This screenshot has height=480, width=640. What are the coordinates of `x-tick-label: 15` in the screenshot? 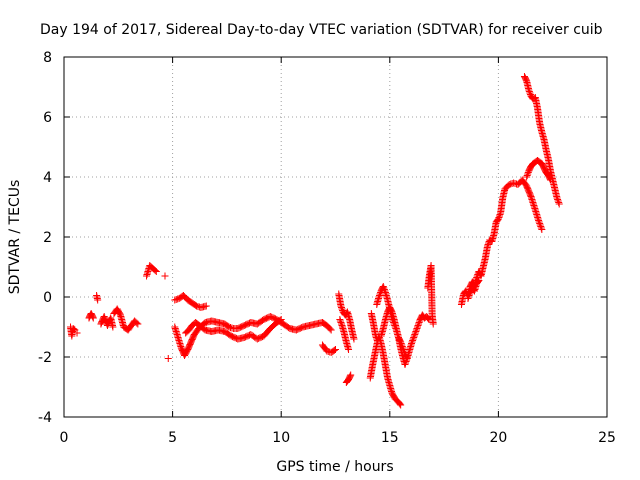 It's located at (390, 438).